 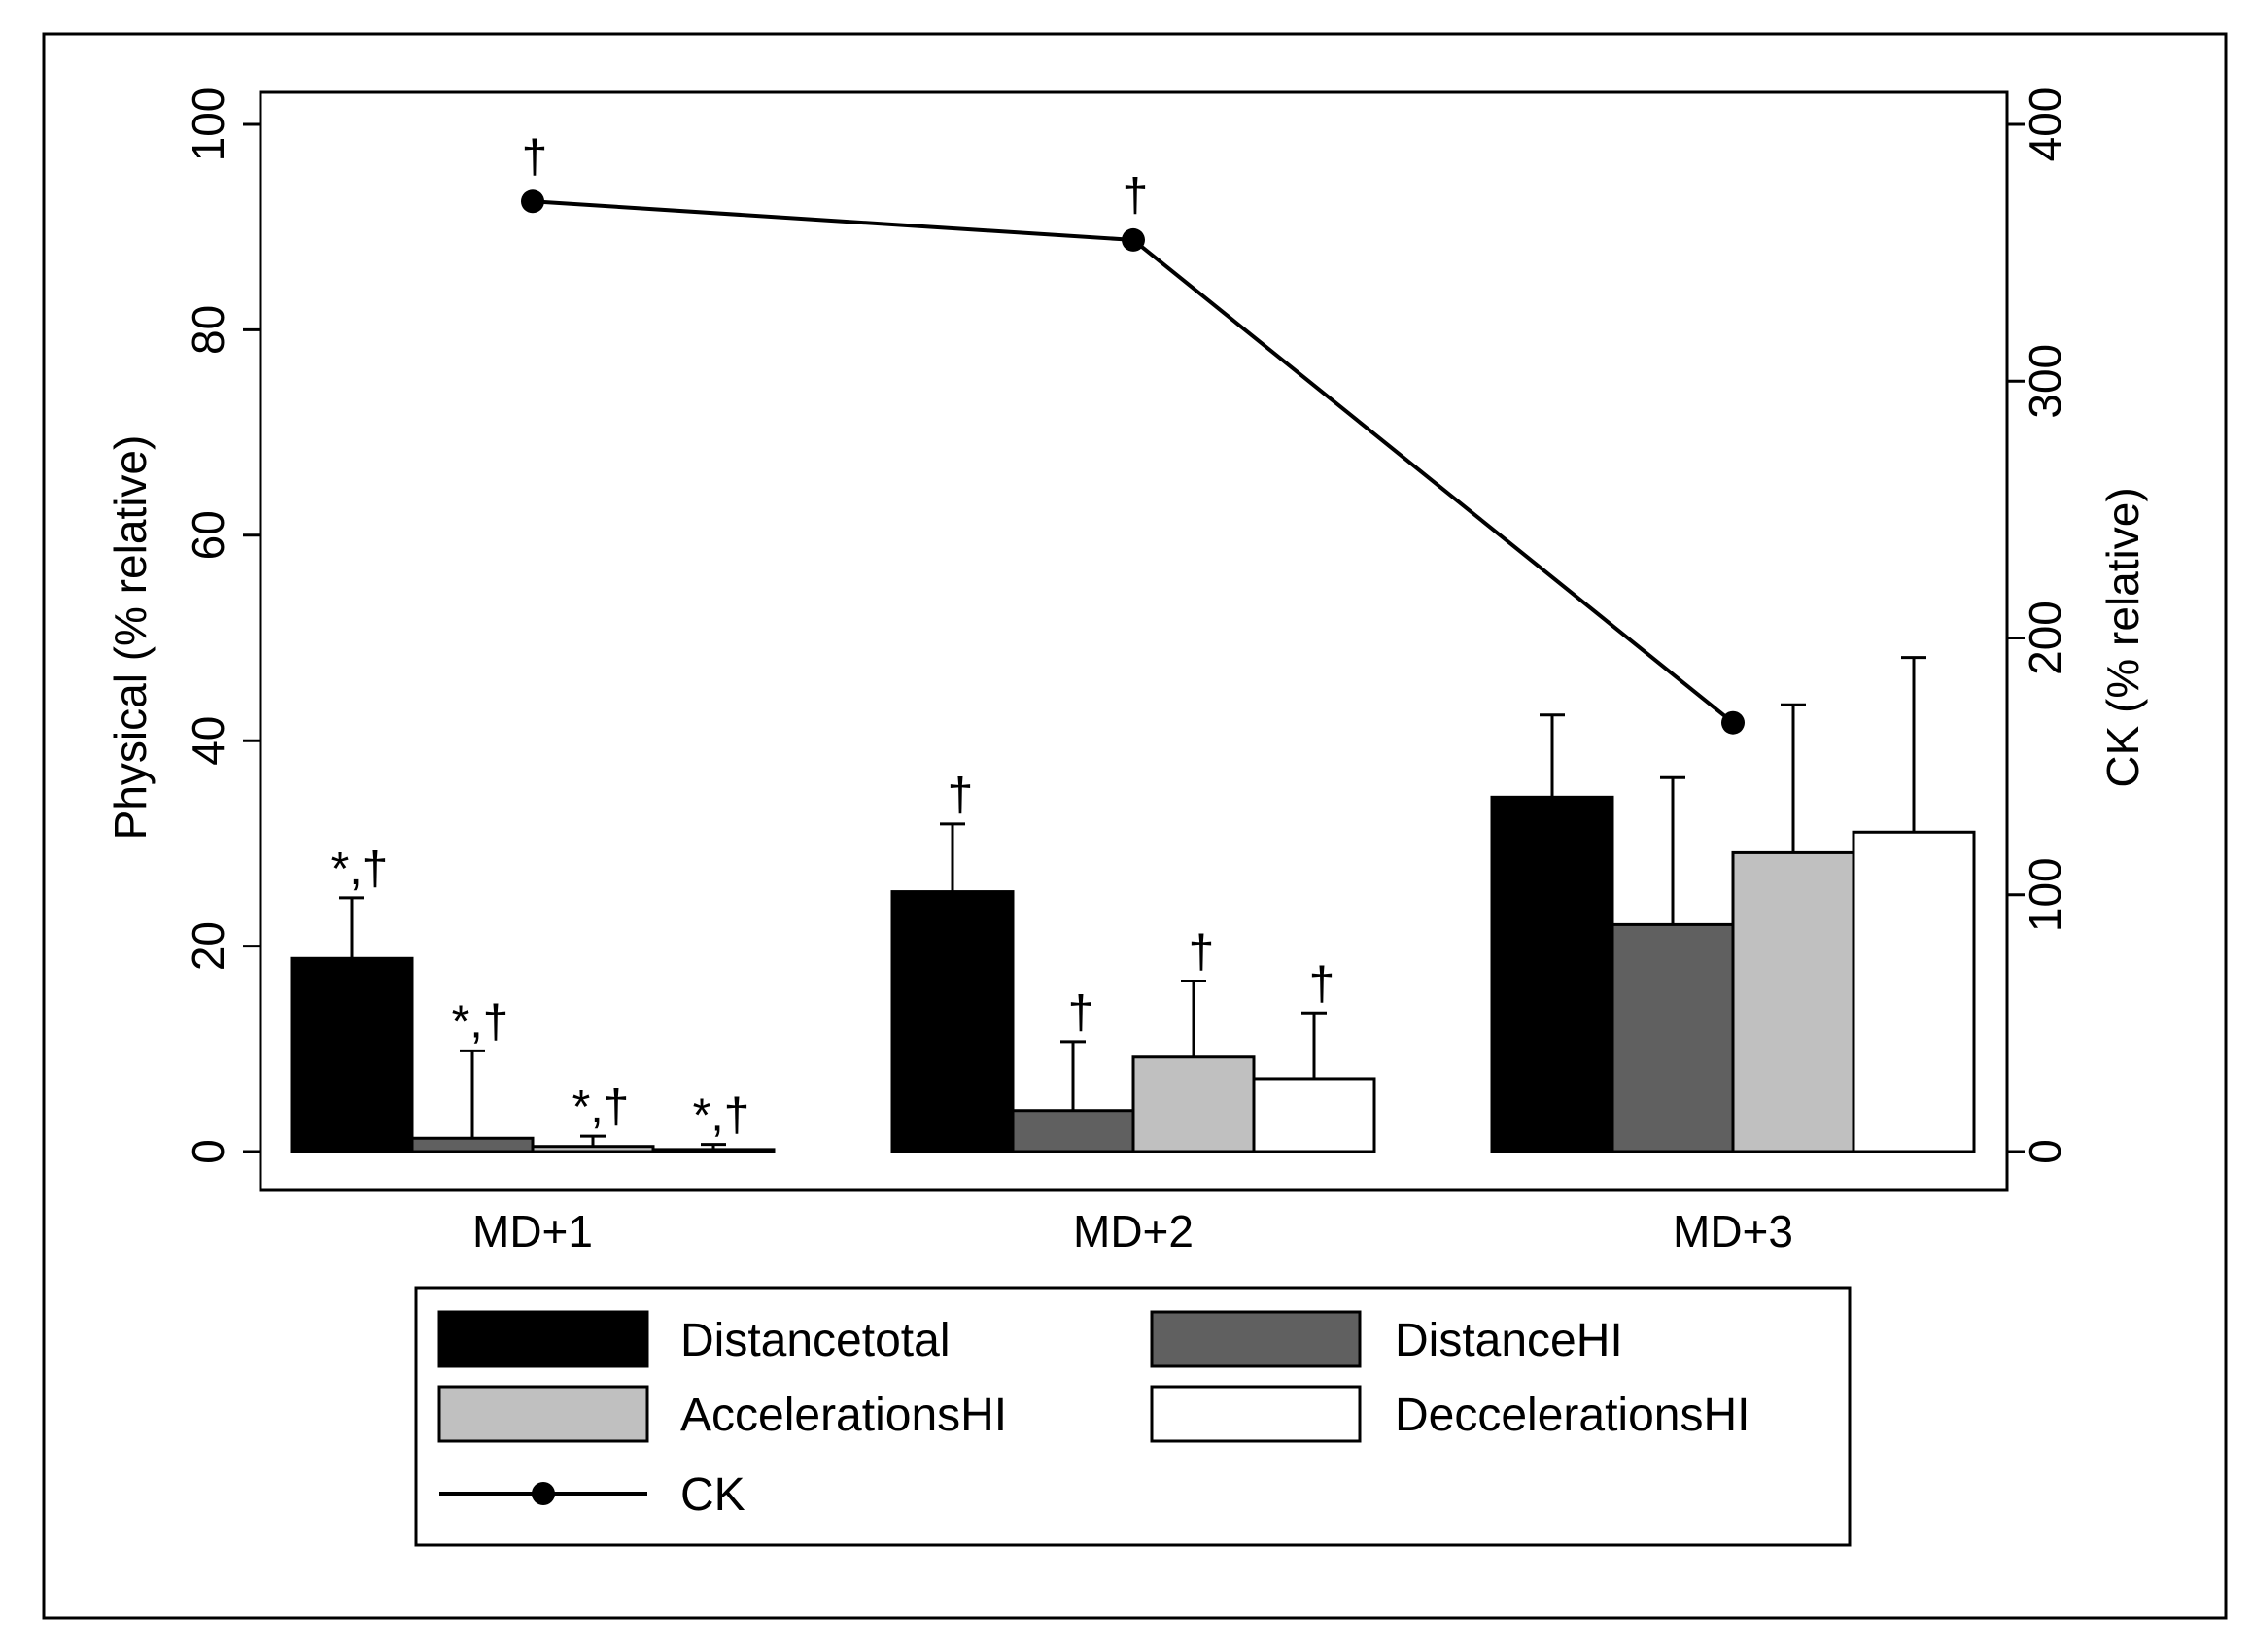 I want to click on y2-tick-label: 0, so click(x=2045, y=1152).